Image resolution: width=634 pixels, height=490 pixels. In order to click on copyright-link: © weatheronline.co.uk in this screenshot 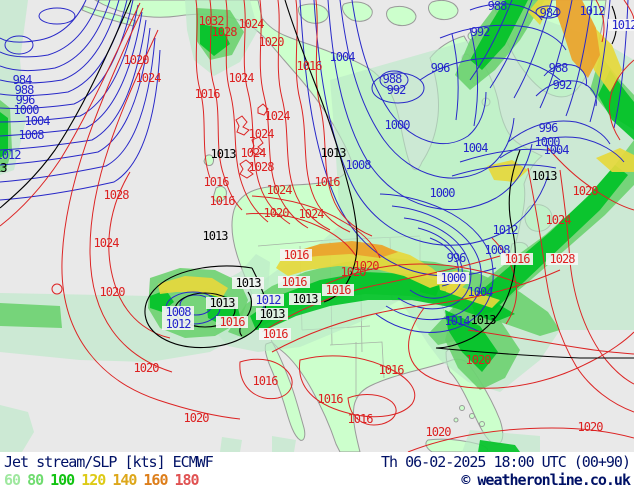, I will do `click(546, 480)`.